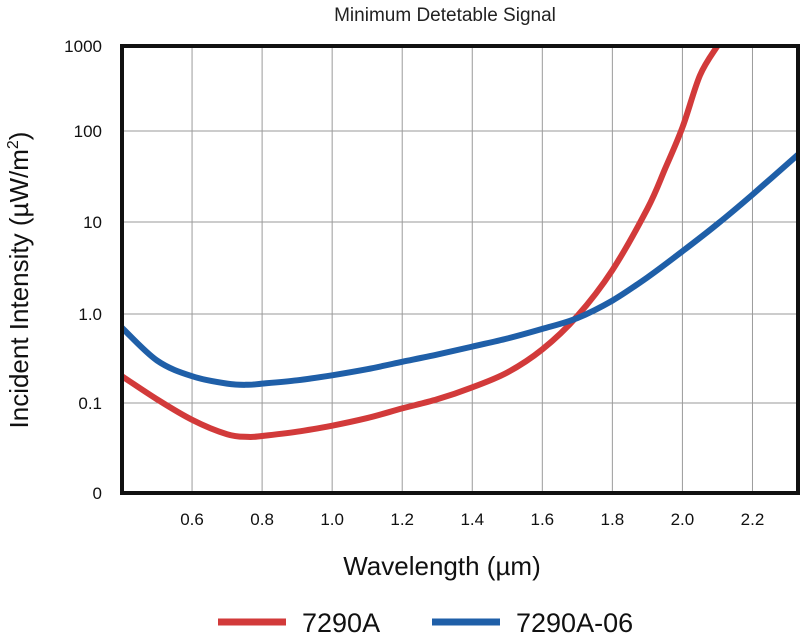 Image resolution: width=800 pixels, height=635 pixels. I want to click on x-tick-label: 1.8, so click(613, 519).